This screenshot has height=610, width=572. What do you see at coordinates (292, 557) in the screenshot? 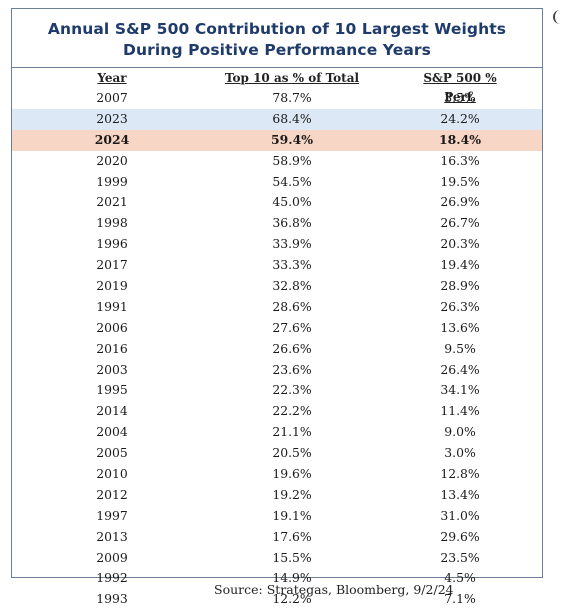
I see `cell-top10-pct: 15.5%` at bounding box center [292, 557].